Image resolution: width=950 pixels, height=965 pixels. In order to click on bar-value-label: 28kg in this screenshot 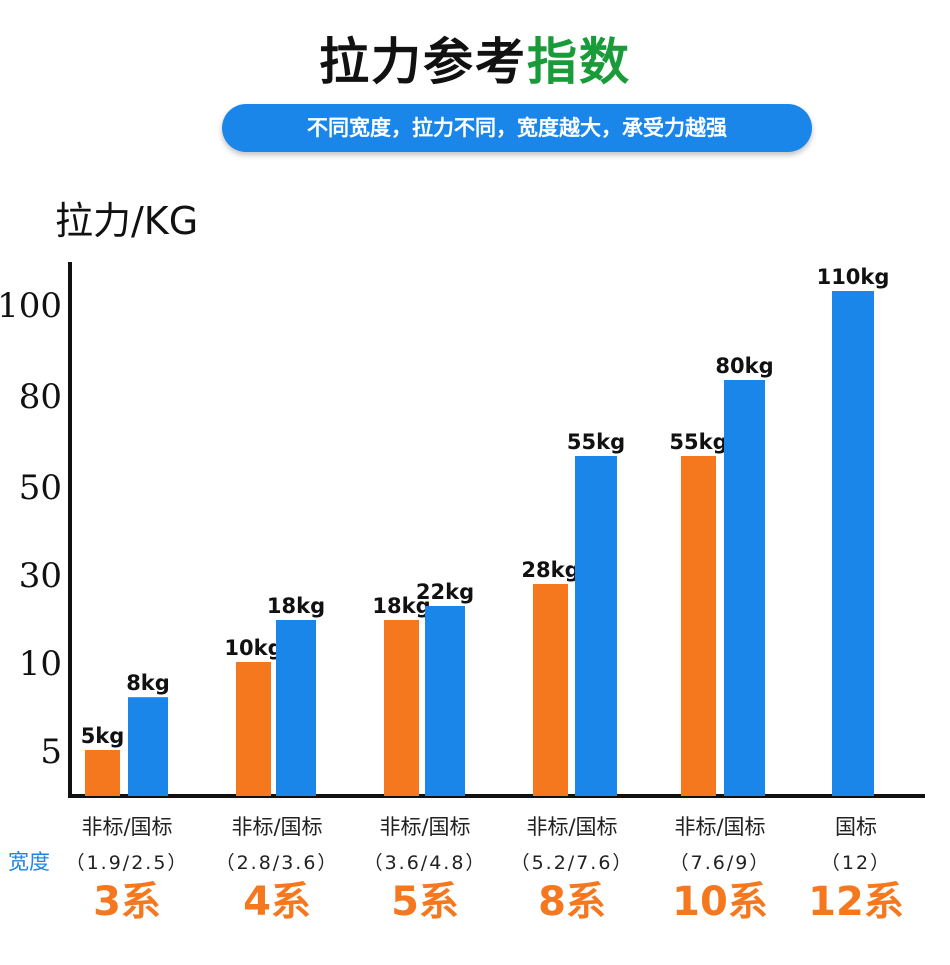, I will do `click(550, 570)`.